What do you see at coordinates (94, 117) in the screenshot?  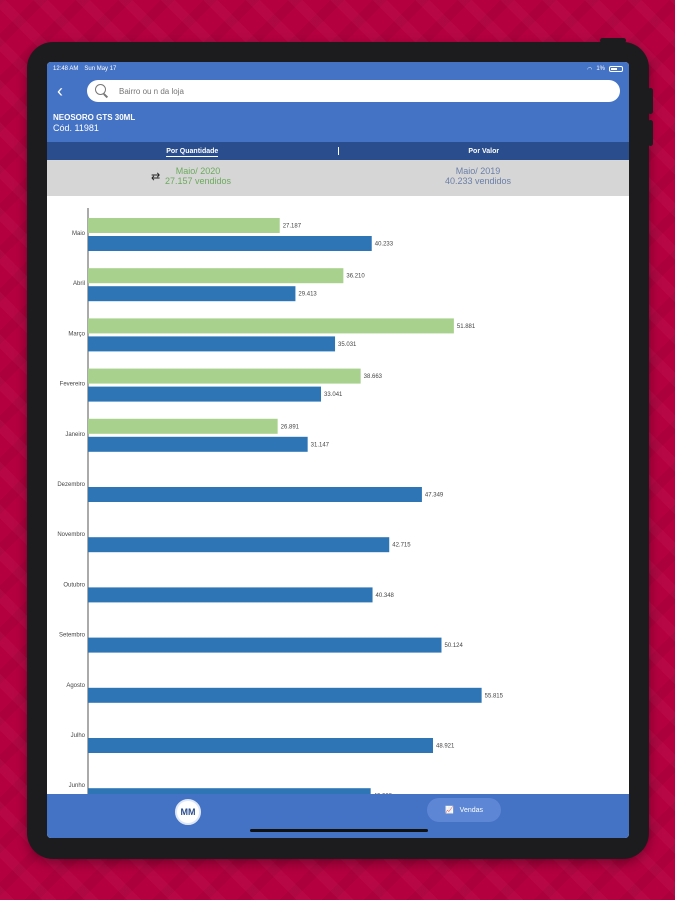 I see `product-name: NEOSORO GTS 30ML` at bounding box center [94, 117].